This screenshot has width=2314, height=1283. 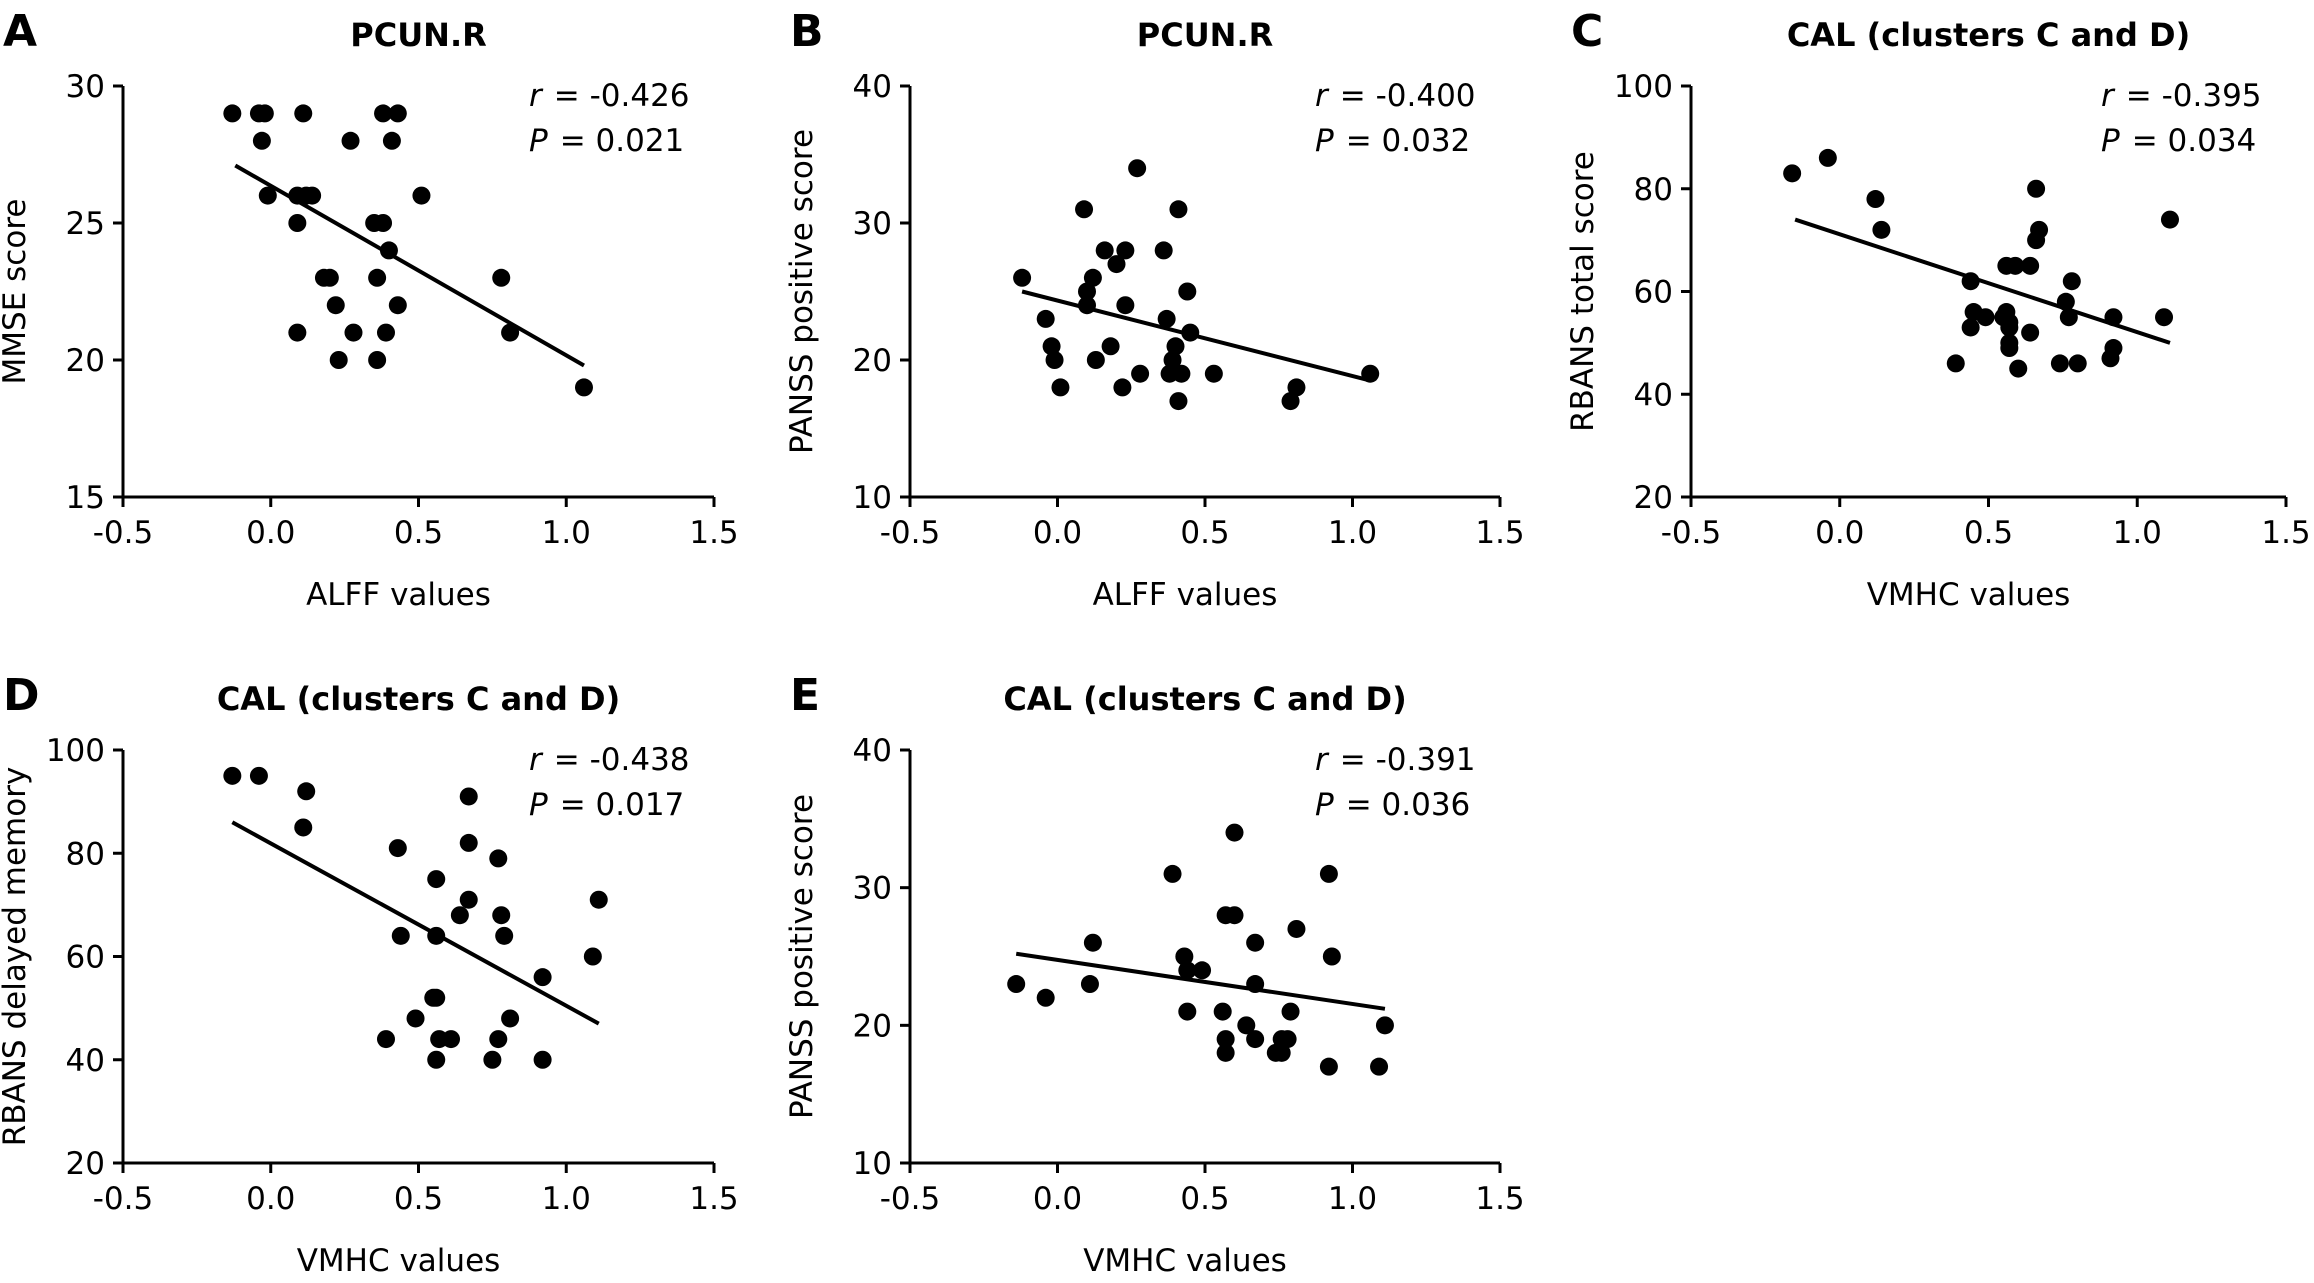 I want to click on r-statistic: r = -0.395, so click(x=2181, y=96).